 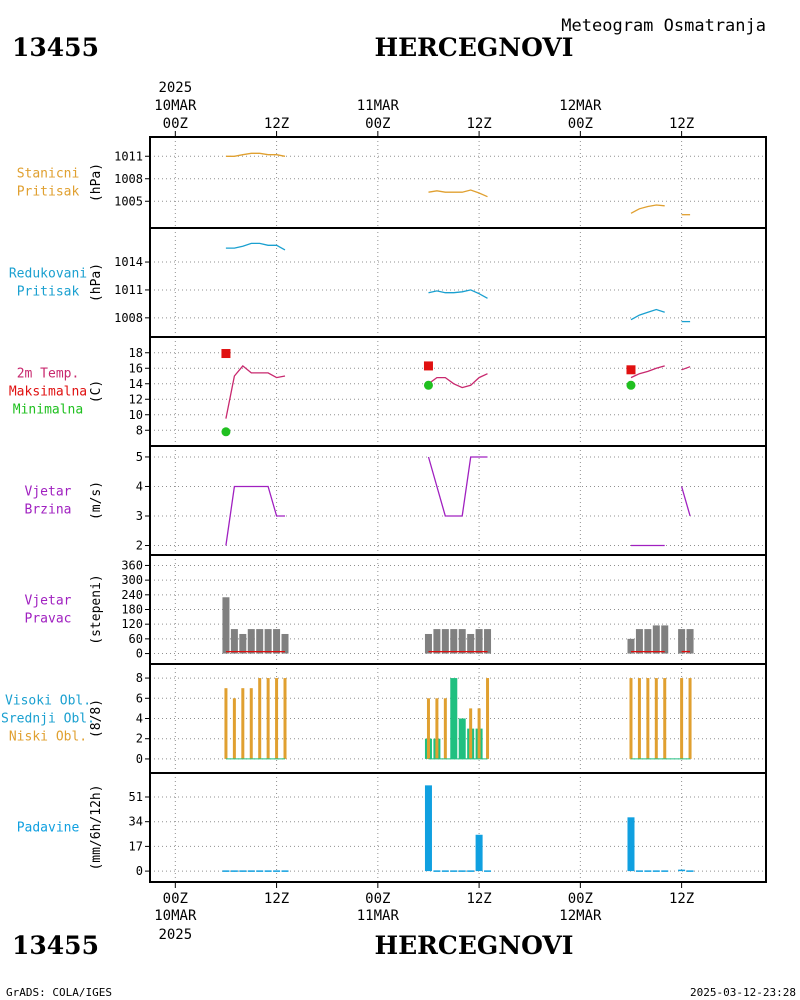 I want to click on ytick-label: 1008, so click(x=128, y=179).